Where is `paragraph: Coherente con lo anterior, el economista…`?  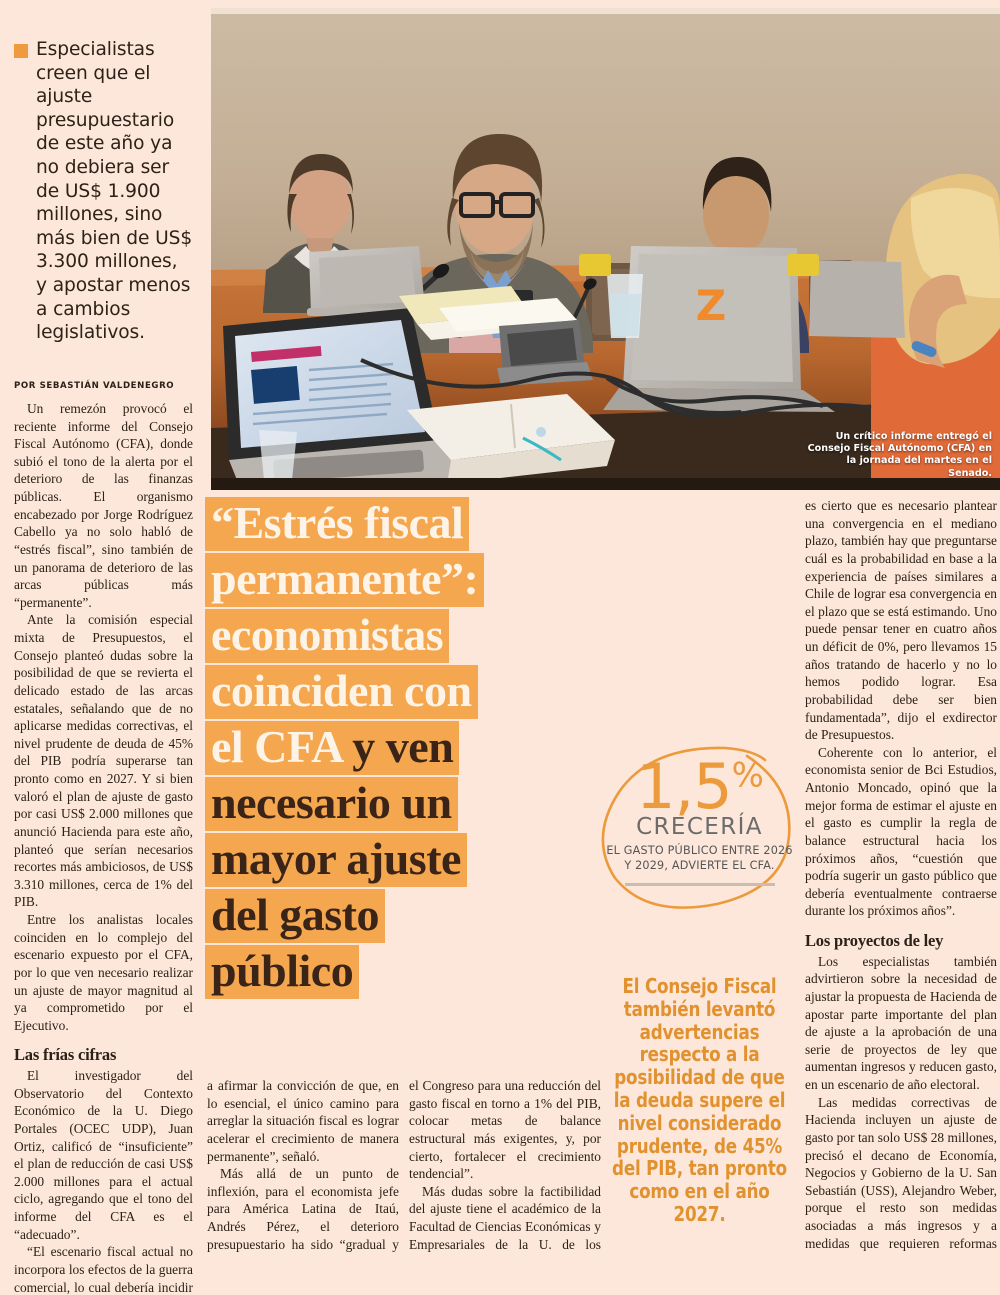
paragraph: Coherente con lo anterior, el economista… is located at coordinates (901, 831).